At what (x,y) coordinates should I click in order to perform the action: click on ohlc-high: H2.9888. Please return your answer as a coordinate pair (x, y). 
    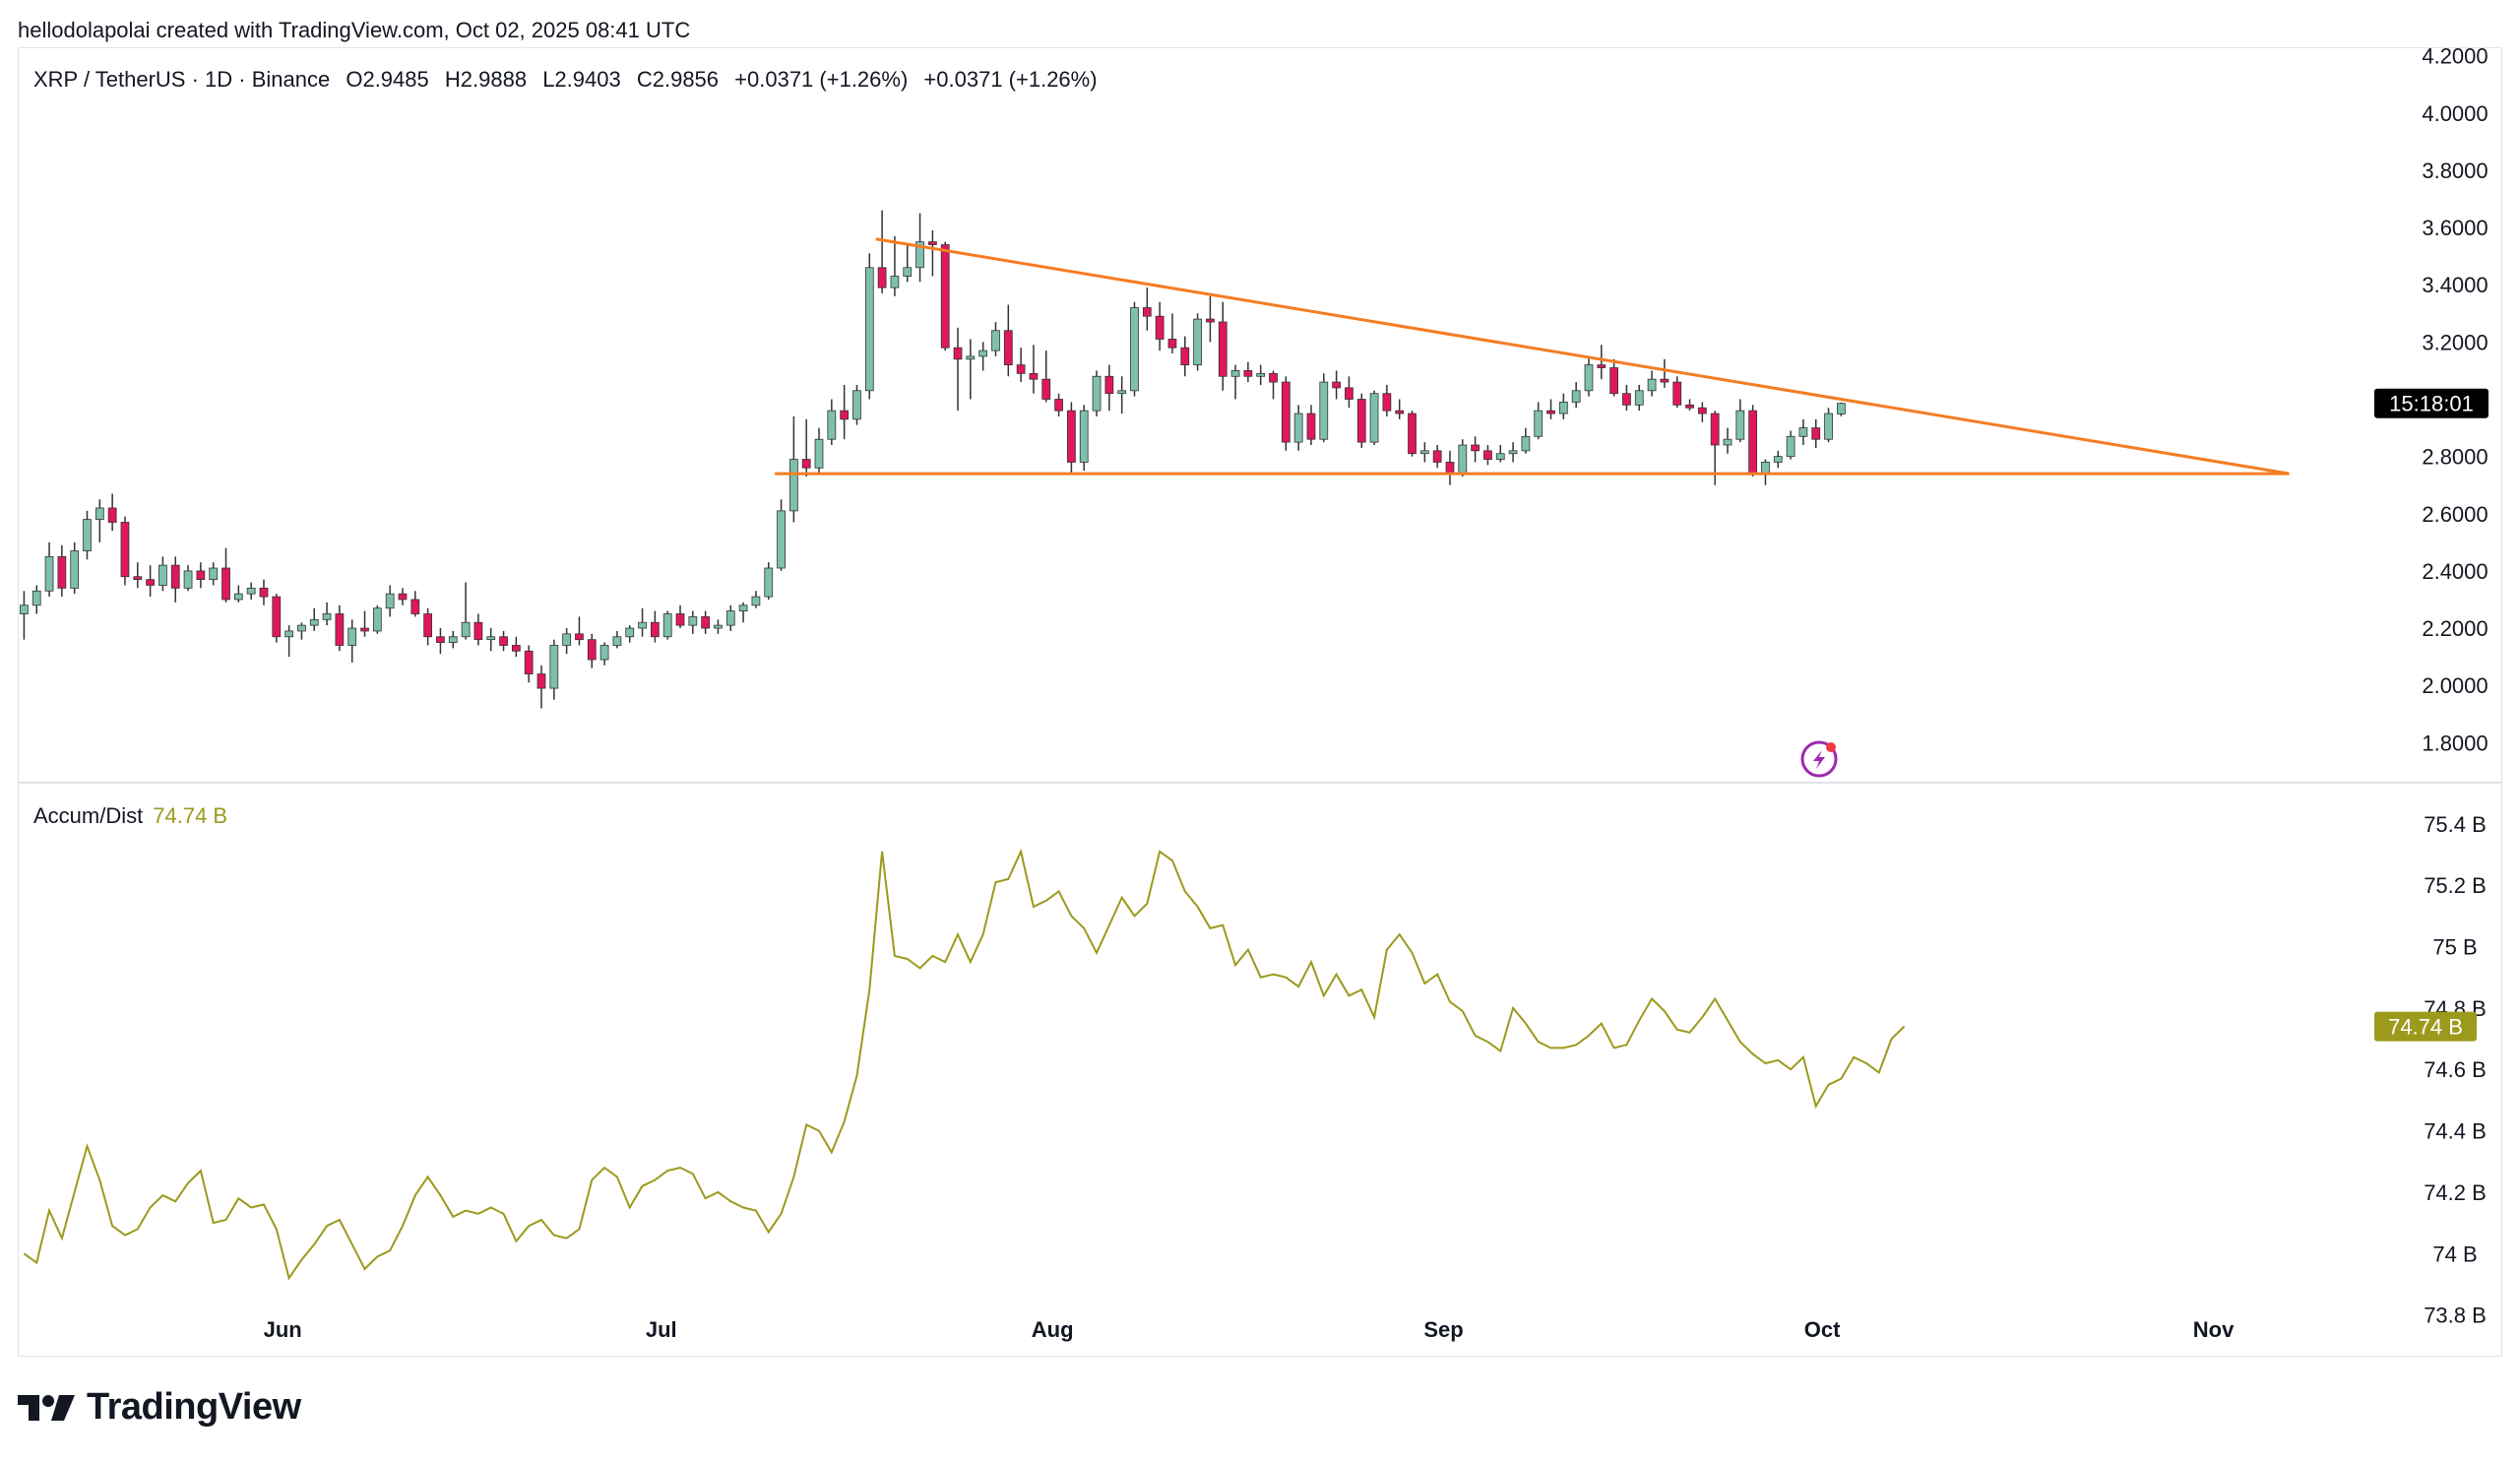
    Looking at the image, I should click on (486, 79).